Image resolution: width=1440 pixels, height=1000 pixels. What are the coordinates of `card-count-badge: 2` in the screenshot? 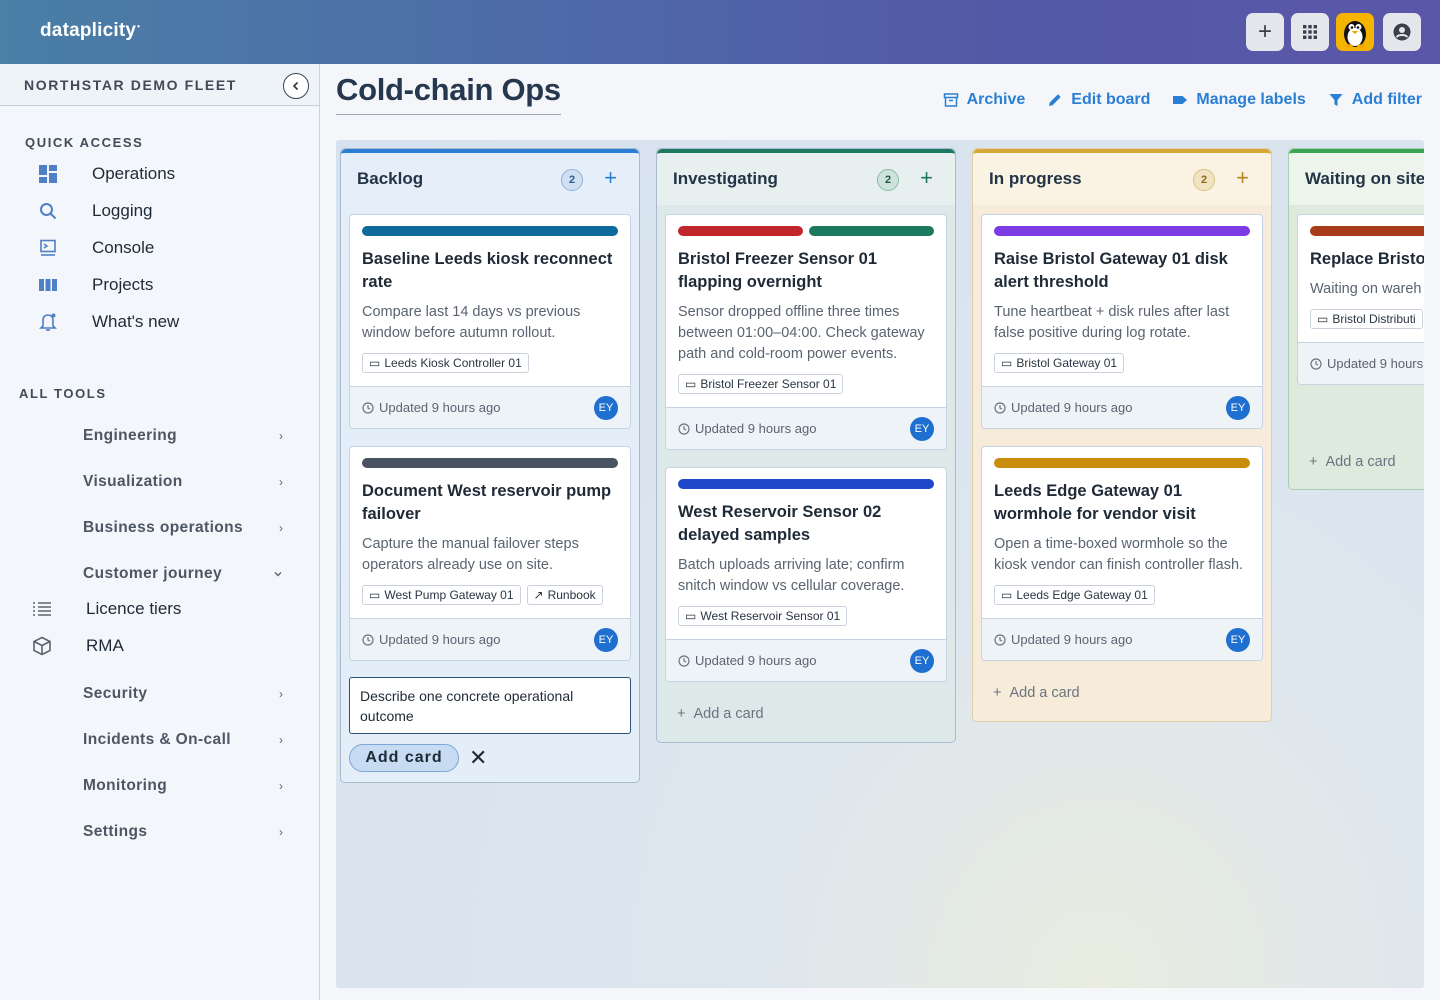 It's located at (1204, 180).